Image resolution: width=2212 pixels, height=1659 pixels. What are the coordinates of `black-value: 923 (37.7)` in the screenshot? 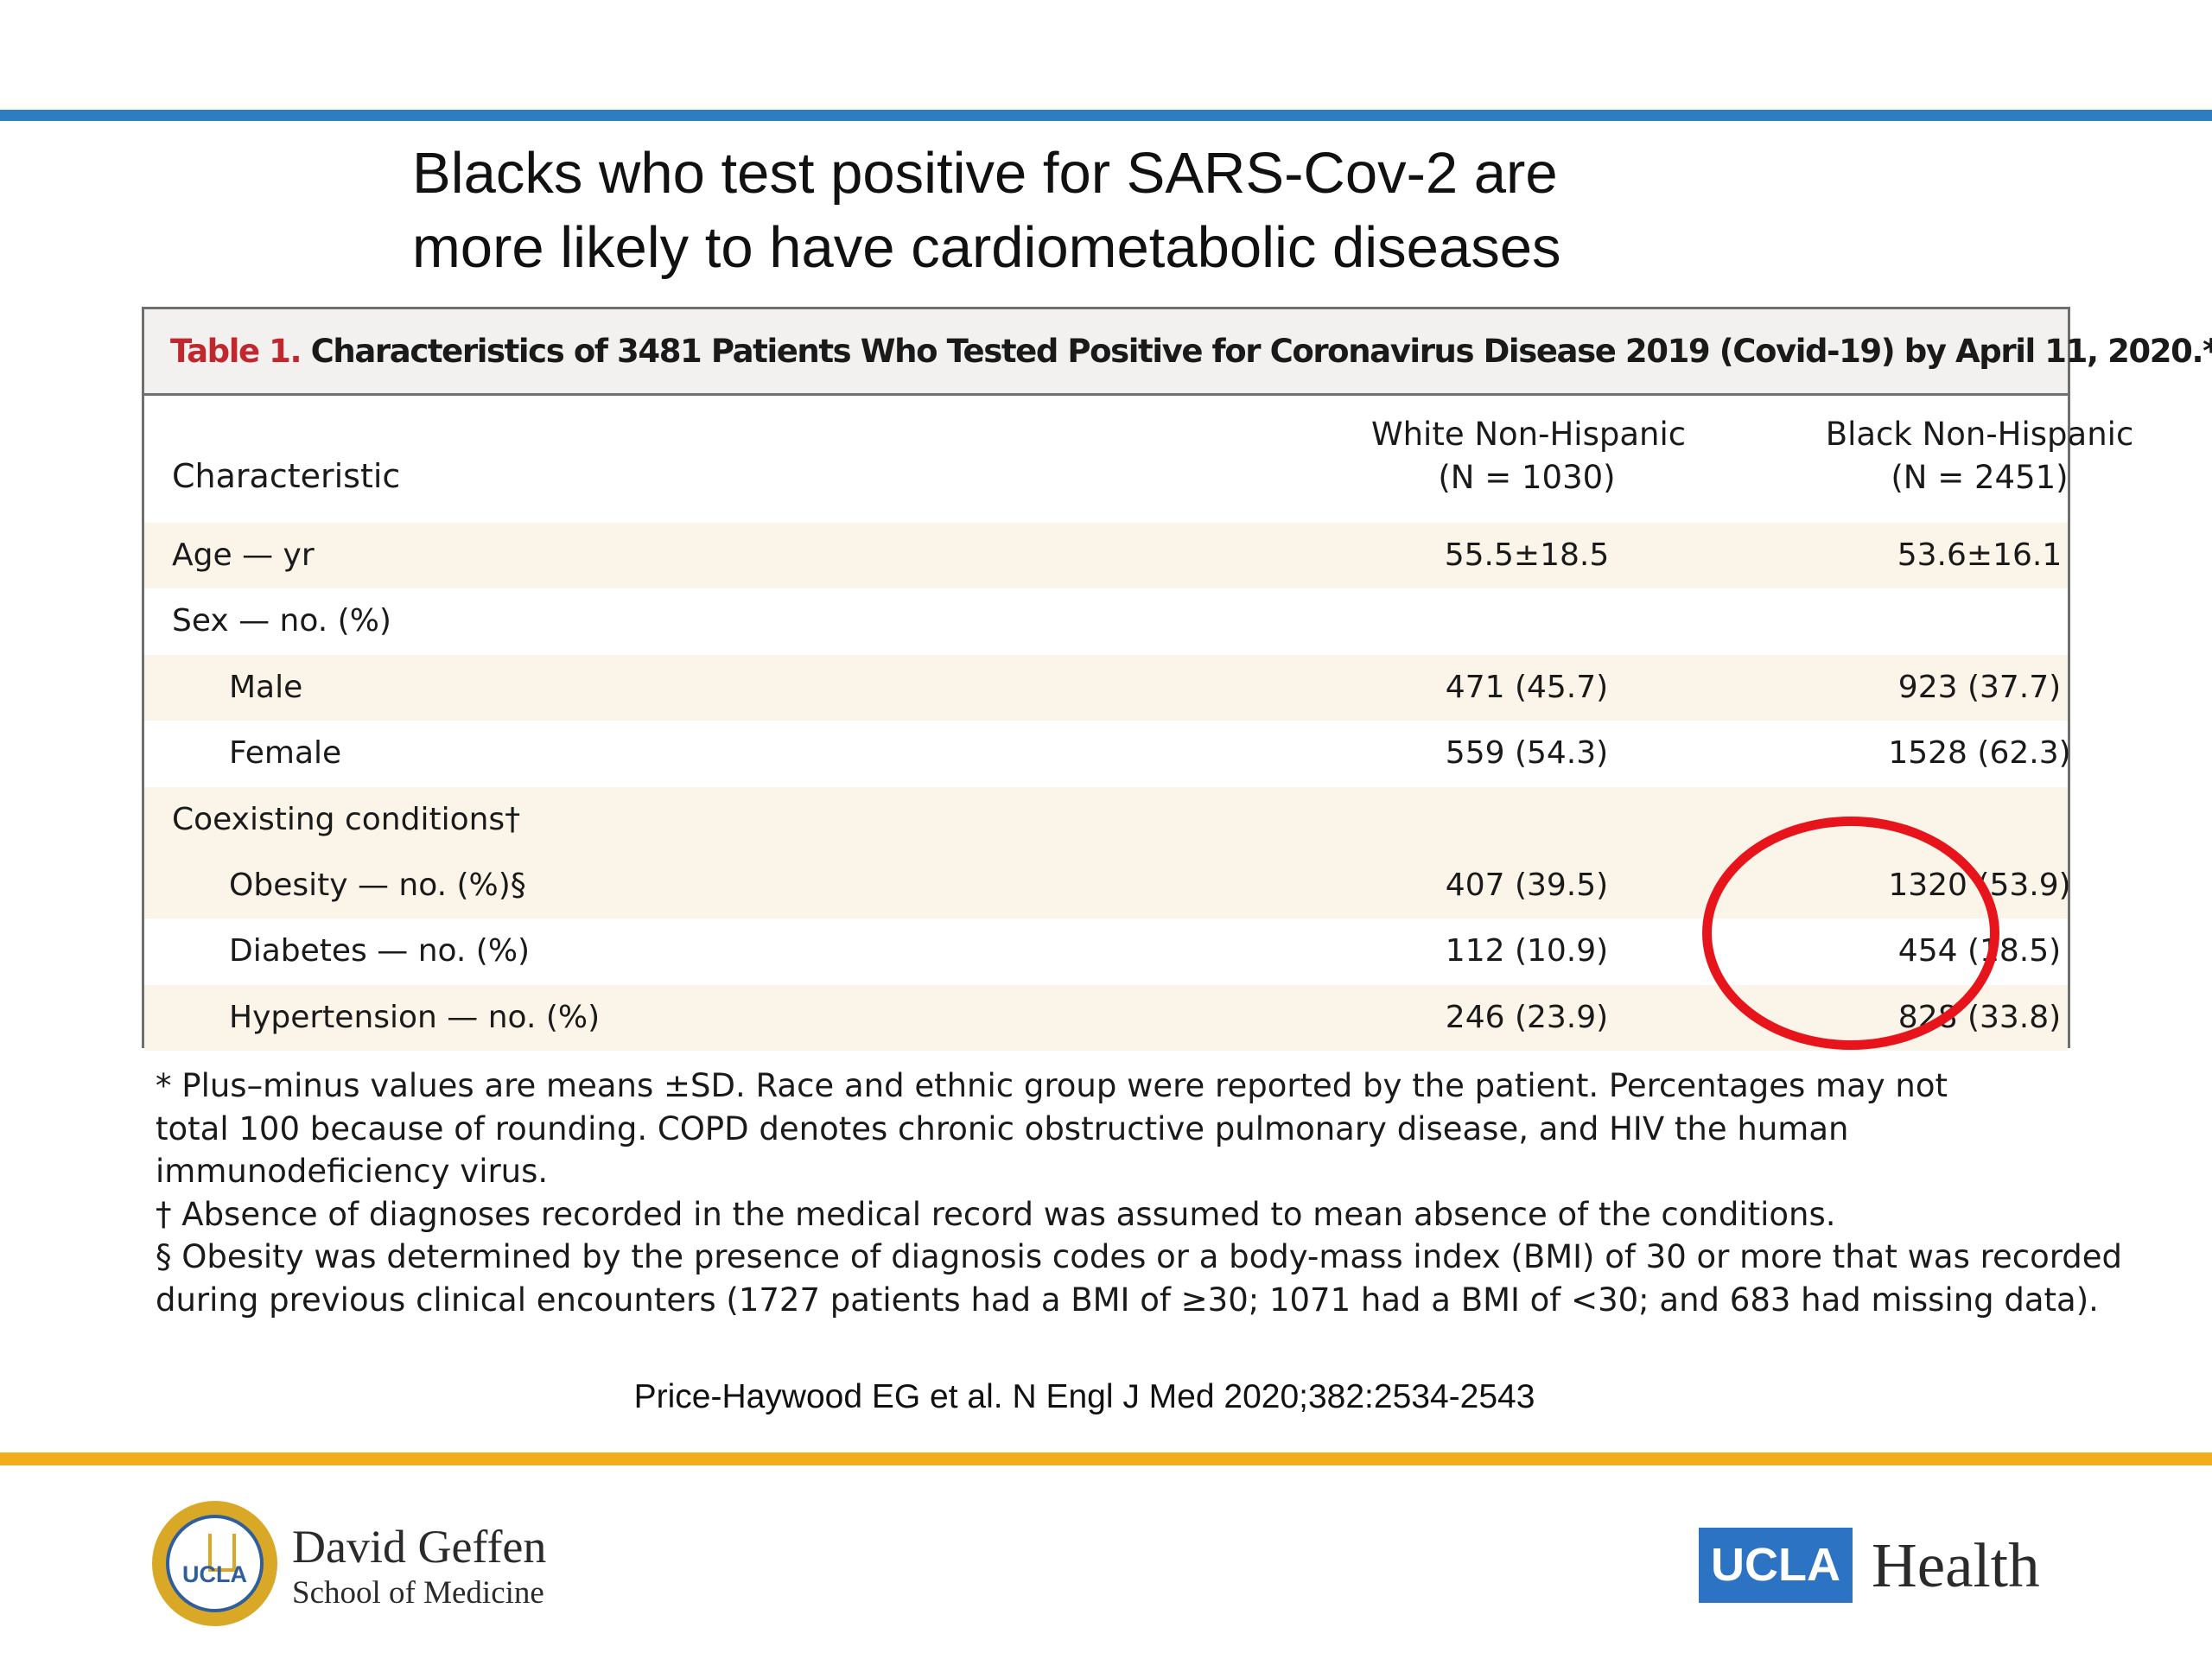 It's located at (1979, 687).